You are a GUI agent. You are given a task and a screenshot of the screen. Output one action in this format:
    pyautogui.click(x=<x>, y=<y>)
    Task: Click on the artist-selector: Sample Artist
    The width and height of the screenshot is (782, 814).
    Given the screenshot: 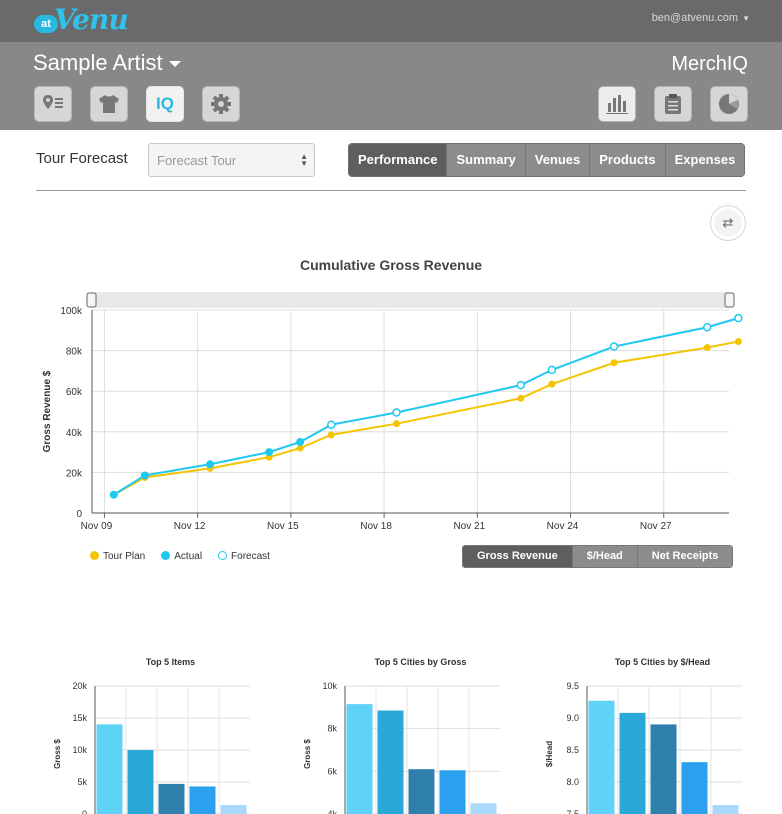 What is the action you would take?
    pyautogui.click(x=107, y=63)
    